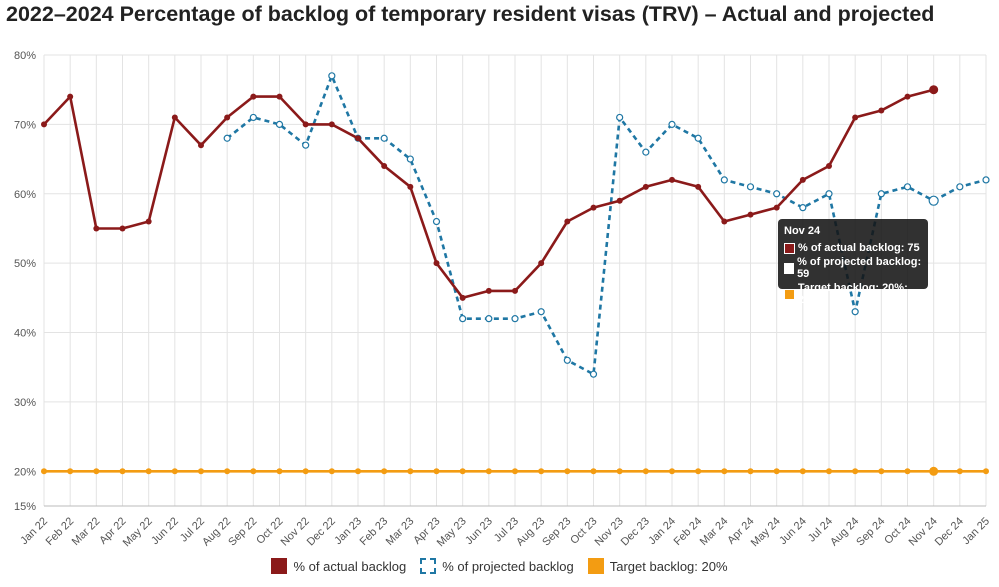 The width and height of the screenshot is (999, 587). I want to click on tooltip-swatch-actual, so click(789, 248).